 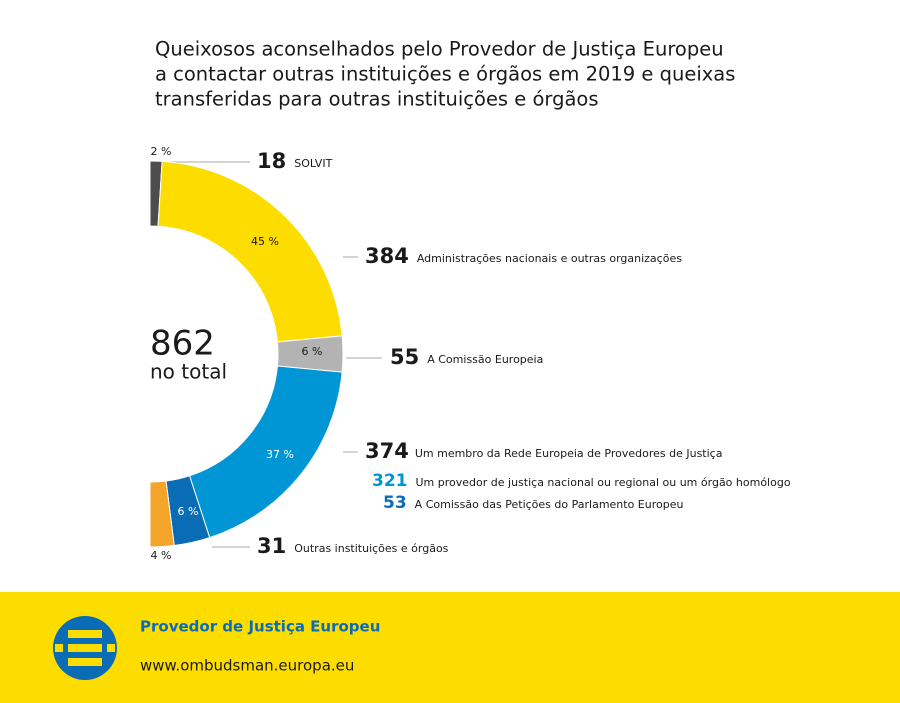 What do you see at coordinates (390, 481) in the screenshot?
I see `segment-value: 321` at bounding box center [390, 481].